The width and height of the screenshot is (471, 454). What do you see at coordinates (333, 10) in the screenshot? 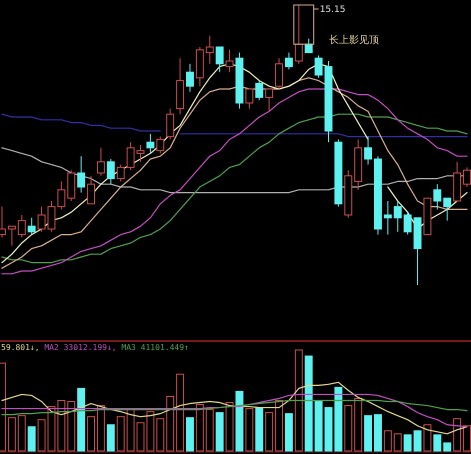
I see `annotation: 15.15` at bounding box center [333, 10].